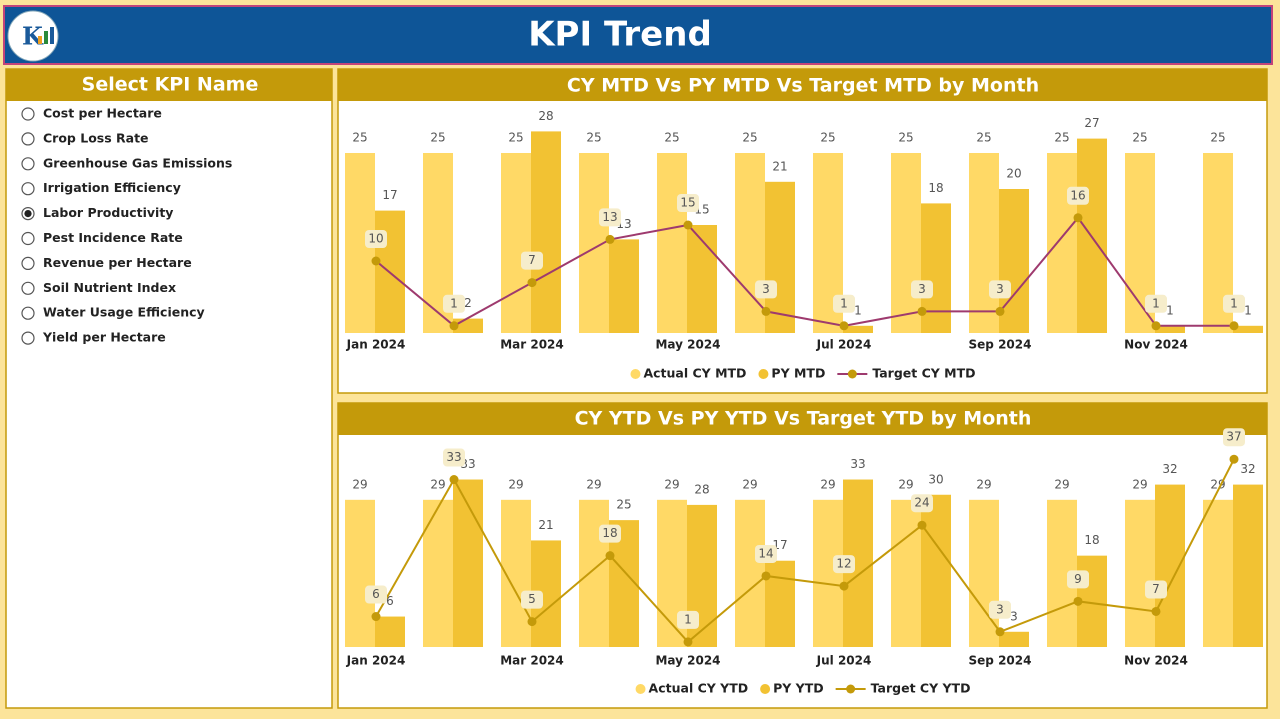 Image resolution: width=1280 pixels, height=719 pixels. Describe the element at coordinates (109, 287) in the screenshot. I see `option-label: Soil Nutrient Index` at that location.